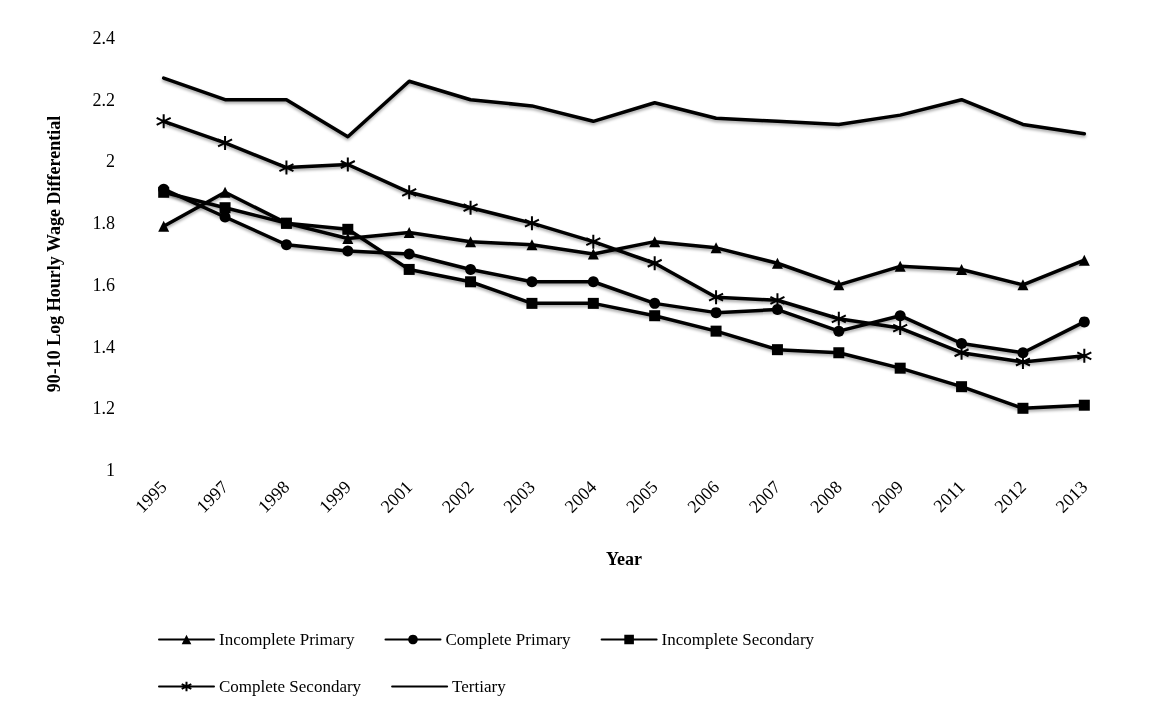 Image resolution: width=1153 pixels, height=728 pixels. What do you see at coordinates (479, 686) in the screenshot?
I see `legend-label: Tertiary` at bounding box center [479, 686].